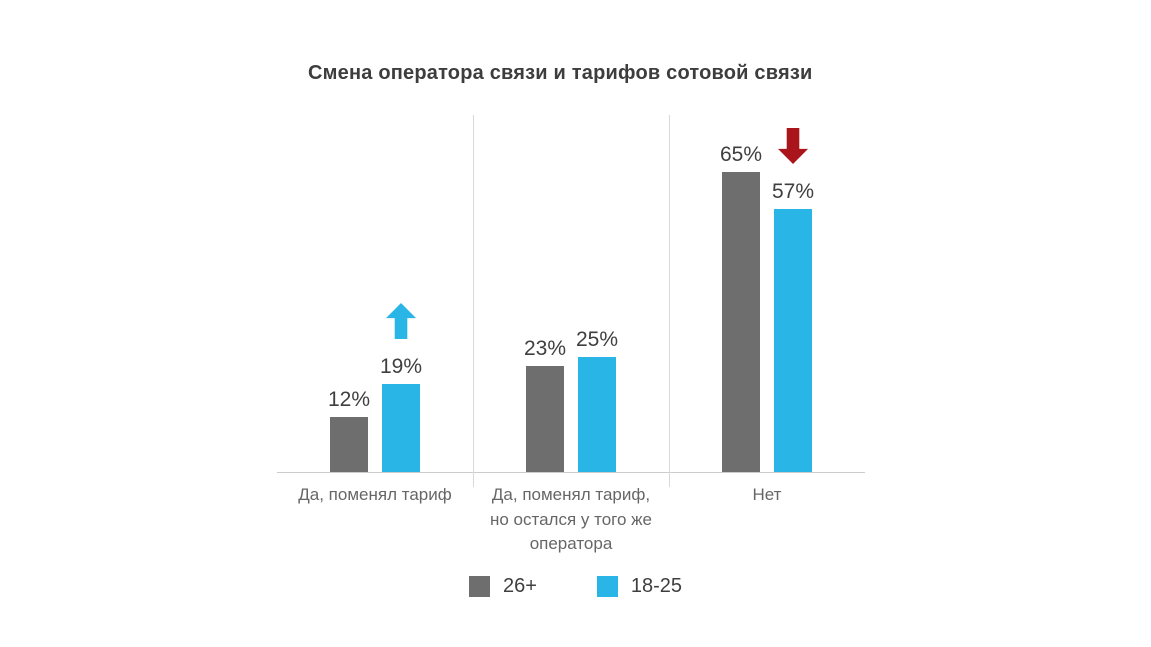 This screenshot has width=1151, height=647. I want to click on bar-column: 12%, so click(349, 430).